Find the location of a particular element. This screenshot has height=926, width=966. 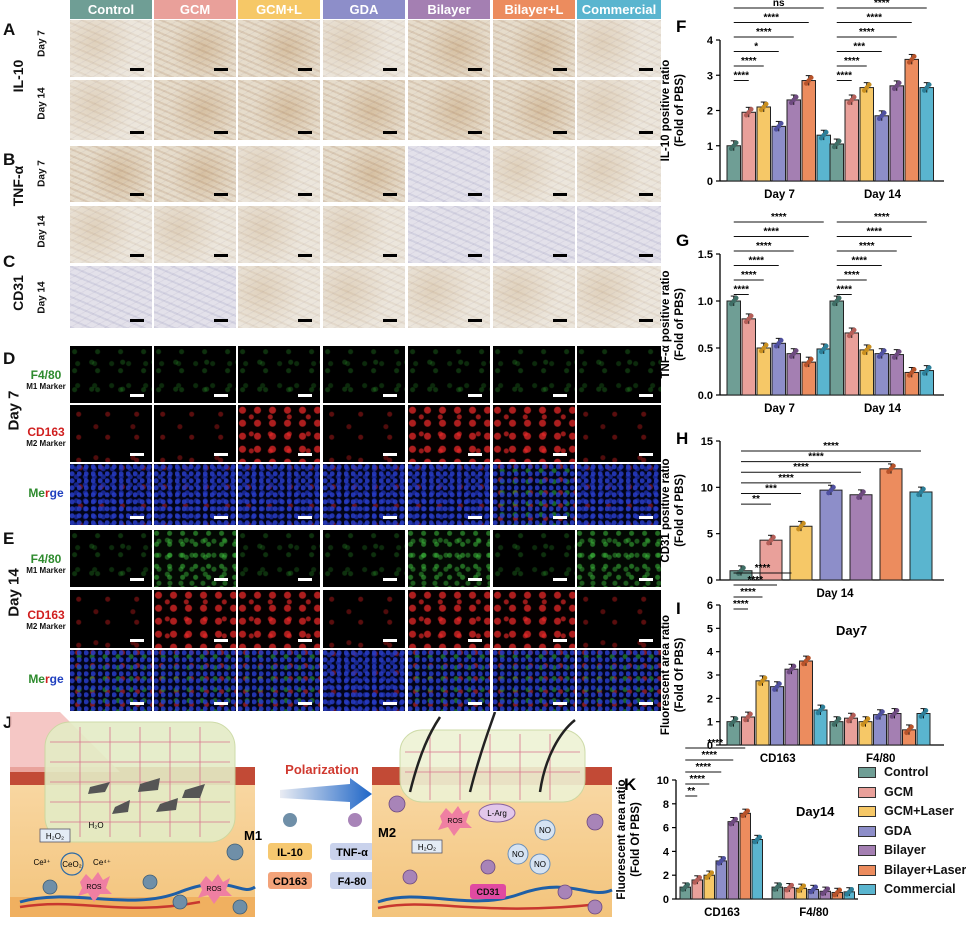

fibroblast is located at coordinates (99, 788).